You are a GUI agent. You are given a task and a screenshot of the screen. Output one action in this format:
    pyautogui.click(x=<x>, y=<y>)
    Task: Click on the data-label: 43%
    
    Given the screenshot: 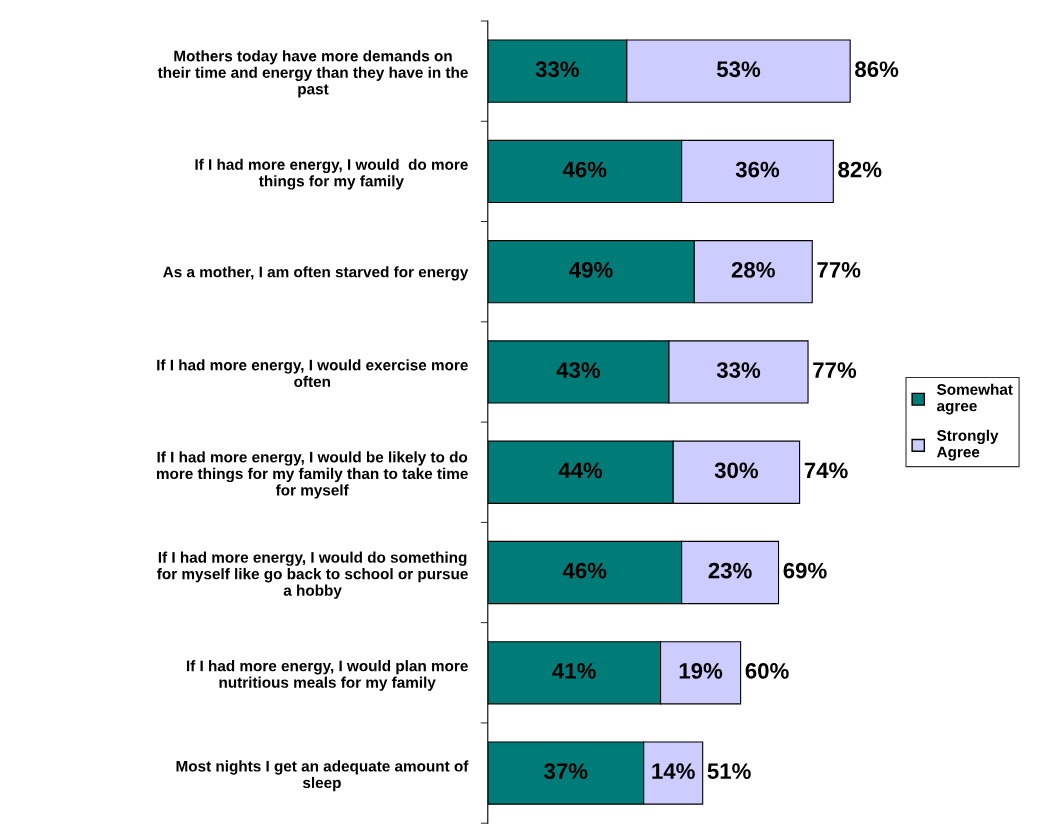 What is the action you would take?
    pyautogui.click(x=578, y=370)
    